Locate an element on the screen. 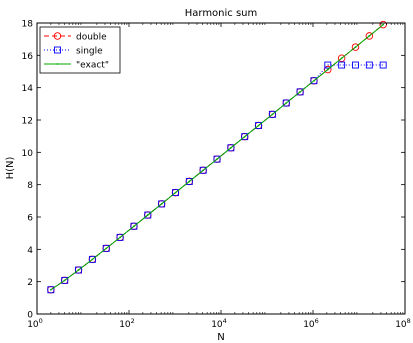 The height and width of the screenshot is (343, 413). x-axis-label: N is located at coordinates (220, 337).